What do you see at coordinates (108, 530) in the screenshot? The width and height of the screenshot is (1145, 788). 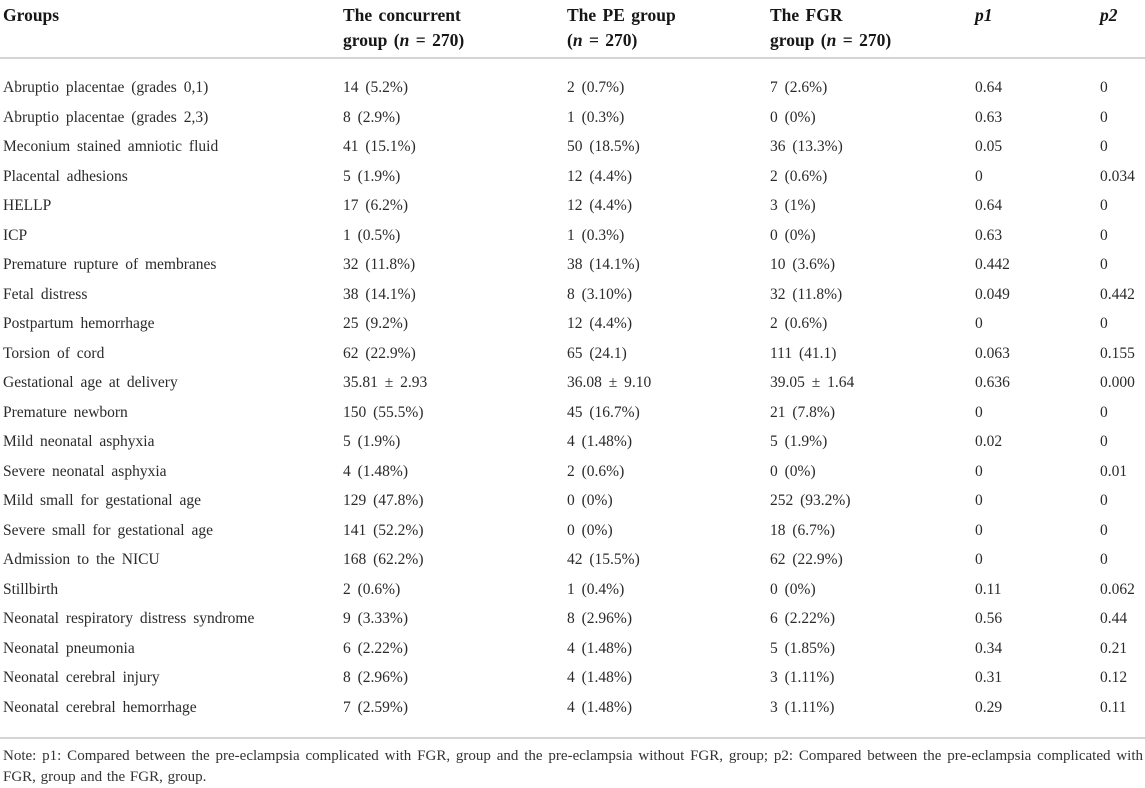 I see `row-label-cell: Severe small for gestational age` at bounding box center [108, 530].